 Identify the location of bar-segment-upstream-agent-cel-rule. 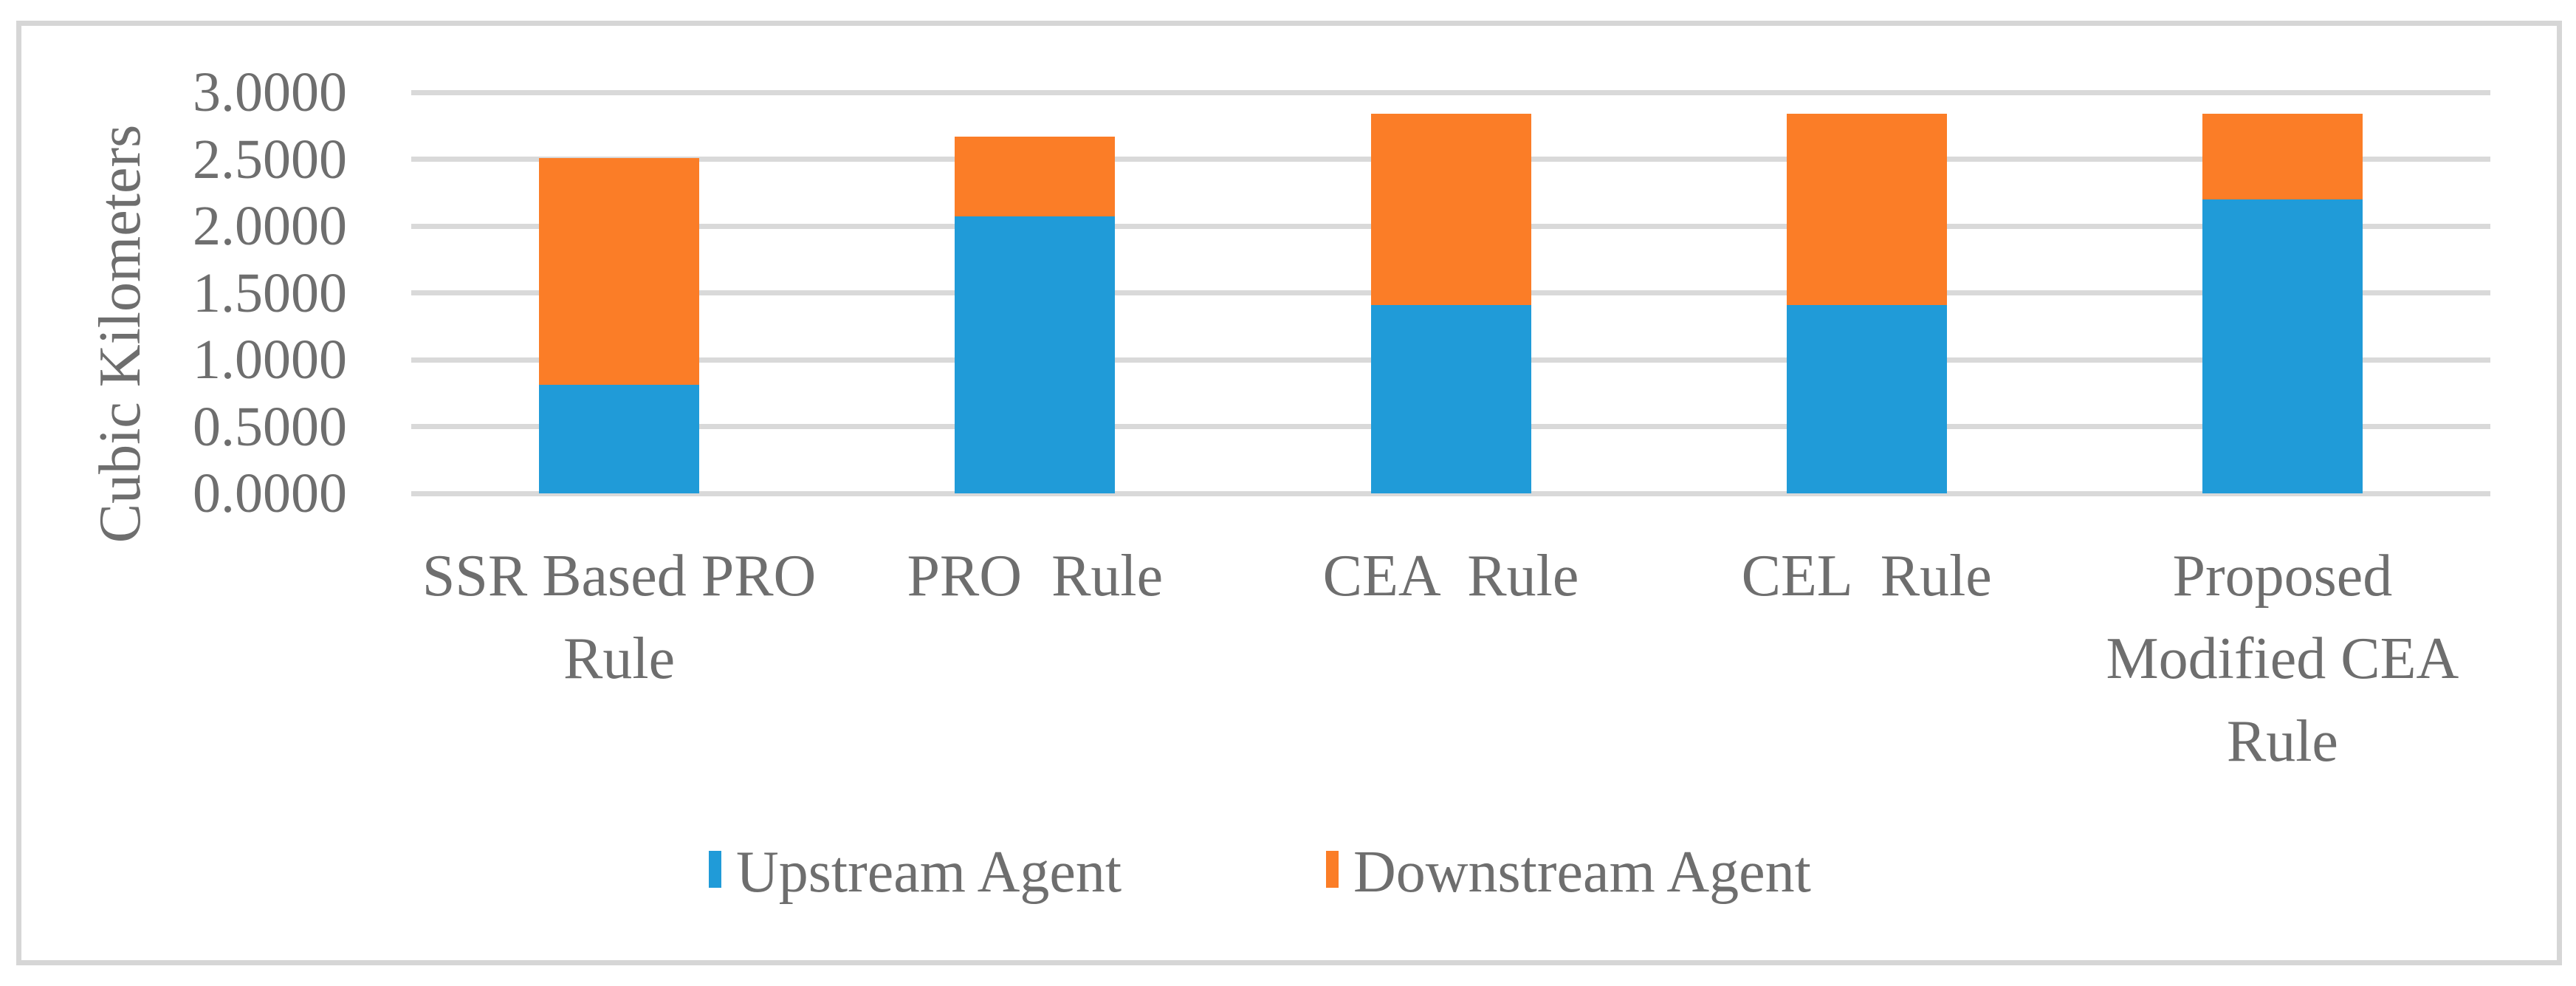
(1866, 398).